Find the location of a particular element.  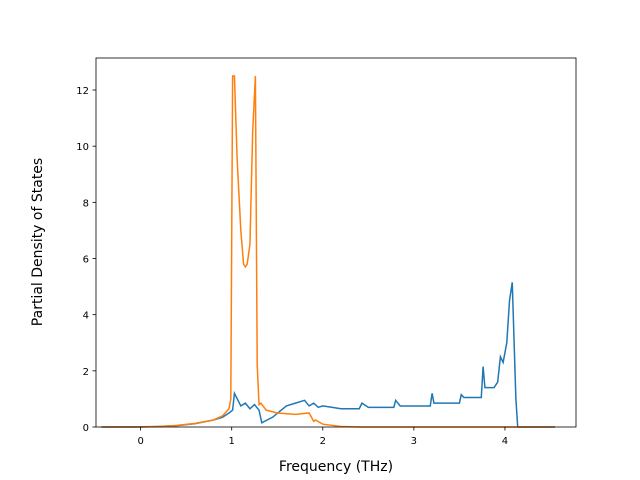

x-tick-label: 3 is located at coordinates (414, 441).